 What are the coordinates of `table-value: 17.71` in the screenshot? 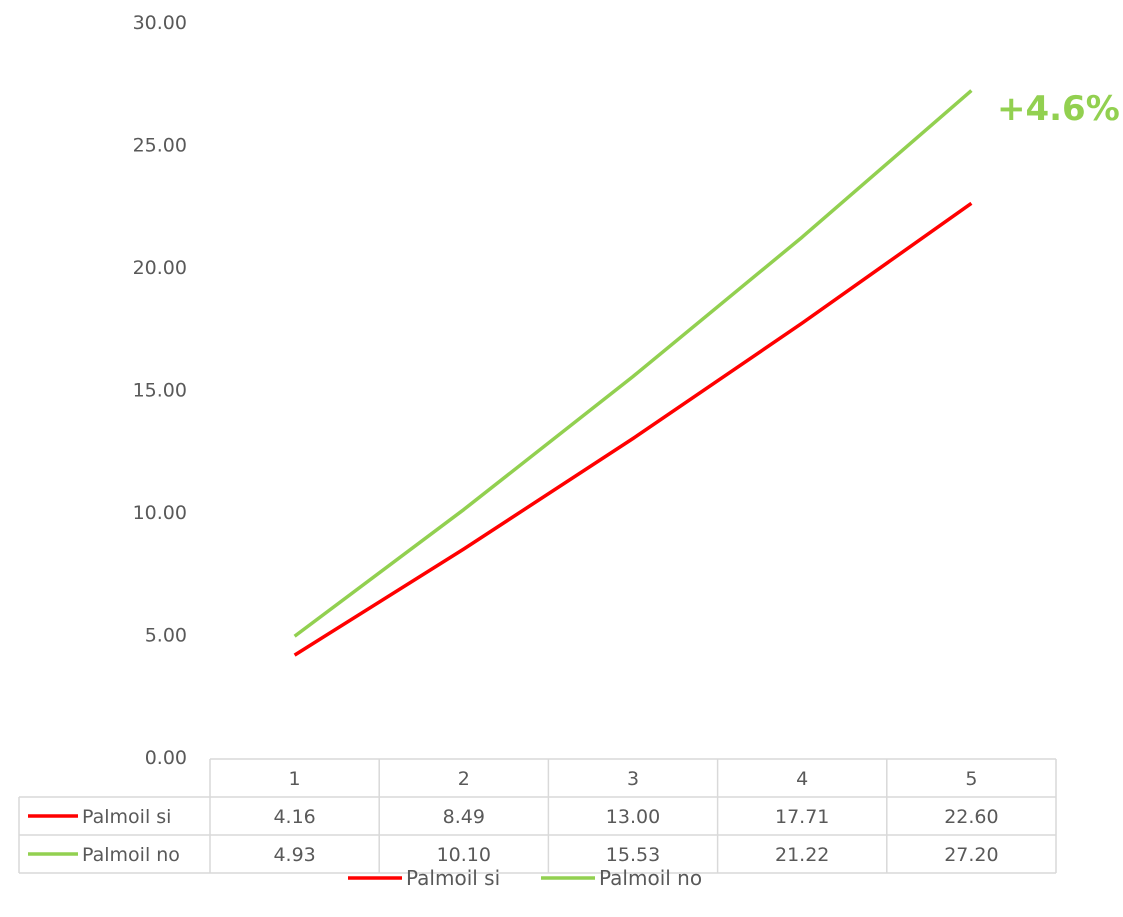 It's located at (802, 817).